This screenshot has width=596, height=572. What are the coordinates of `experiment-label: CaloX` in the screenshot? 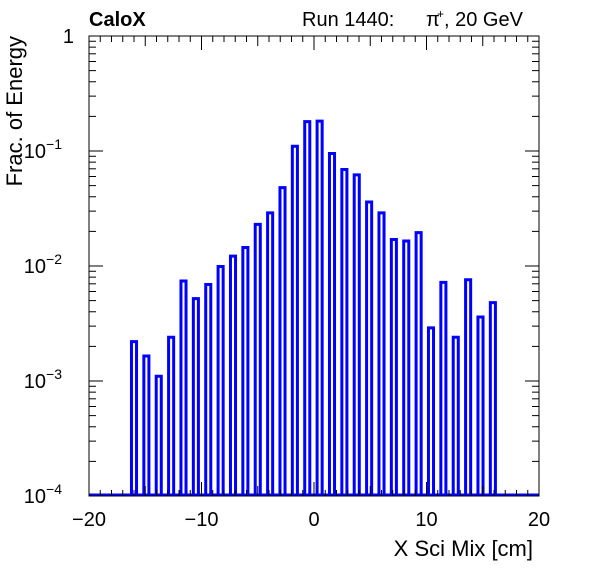 It's located at (117, 20).